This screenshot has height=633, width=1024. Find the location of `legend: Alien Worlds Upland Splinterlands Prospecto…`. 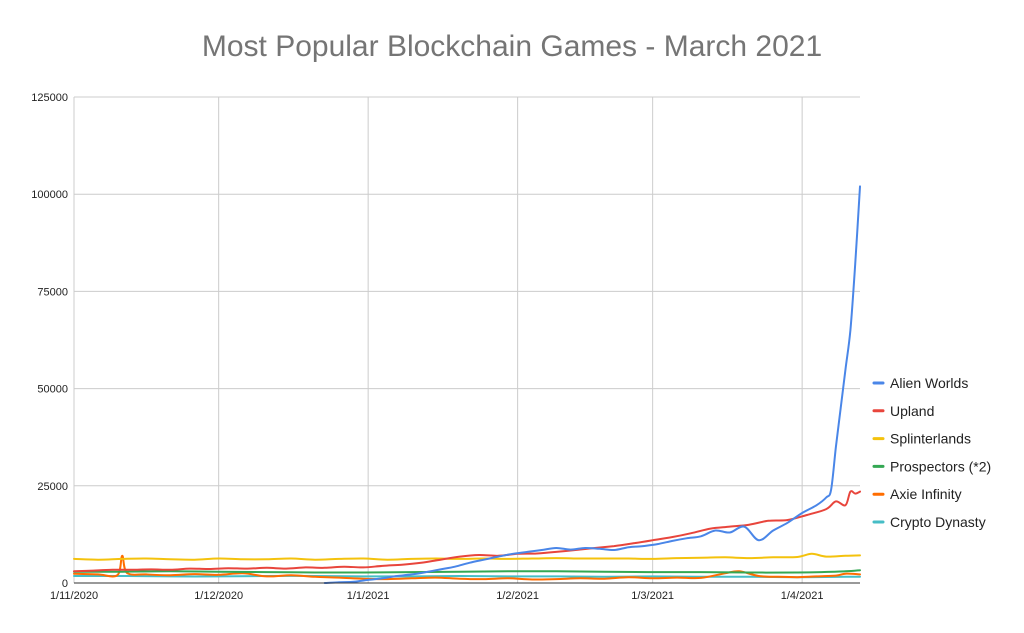

legend: Alien Worlds Upland Splinterlands Prospecto… is located at coordinates (931, 452).